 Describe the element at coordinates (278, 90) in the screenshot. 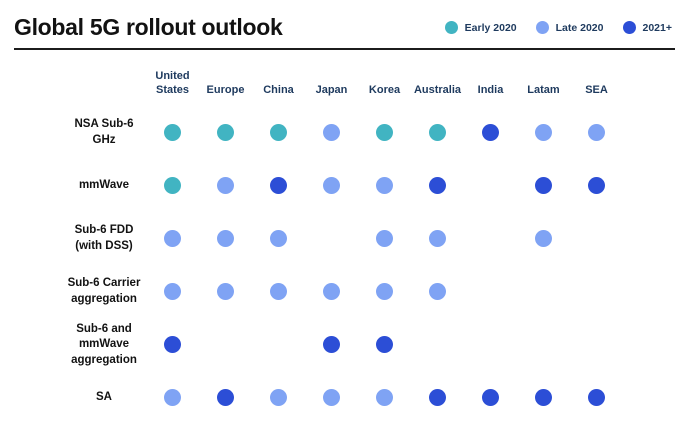

I see `column-header-china: China` at that location.